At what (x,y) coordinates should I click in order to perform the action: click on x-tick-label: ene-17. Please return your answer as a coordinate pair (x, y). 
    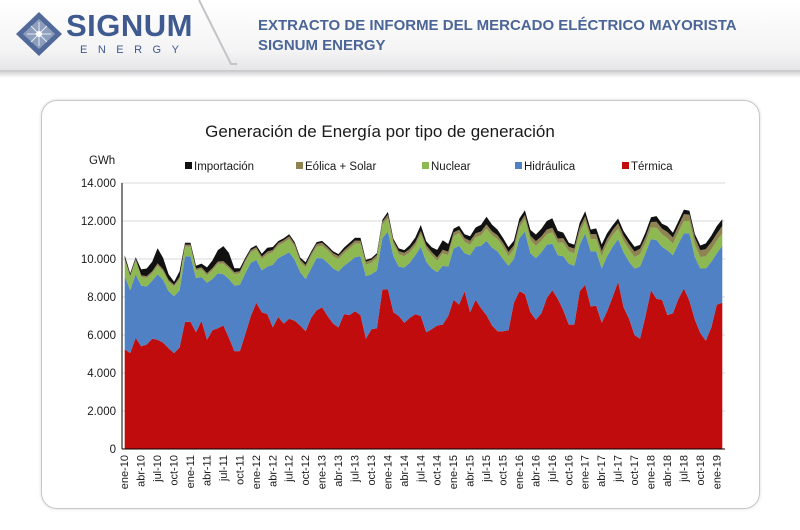
    Looking at the image, I should click on (586, 472).